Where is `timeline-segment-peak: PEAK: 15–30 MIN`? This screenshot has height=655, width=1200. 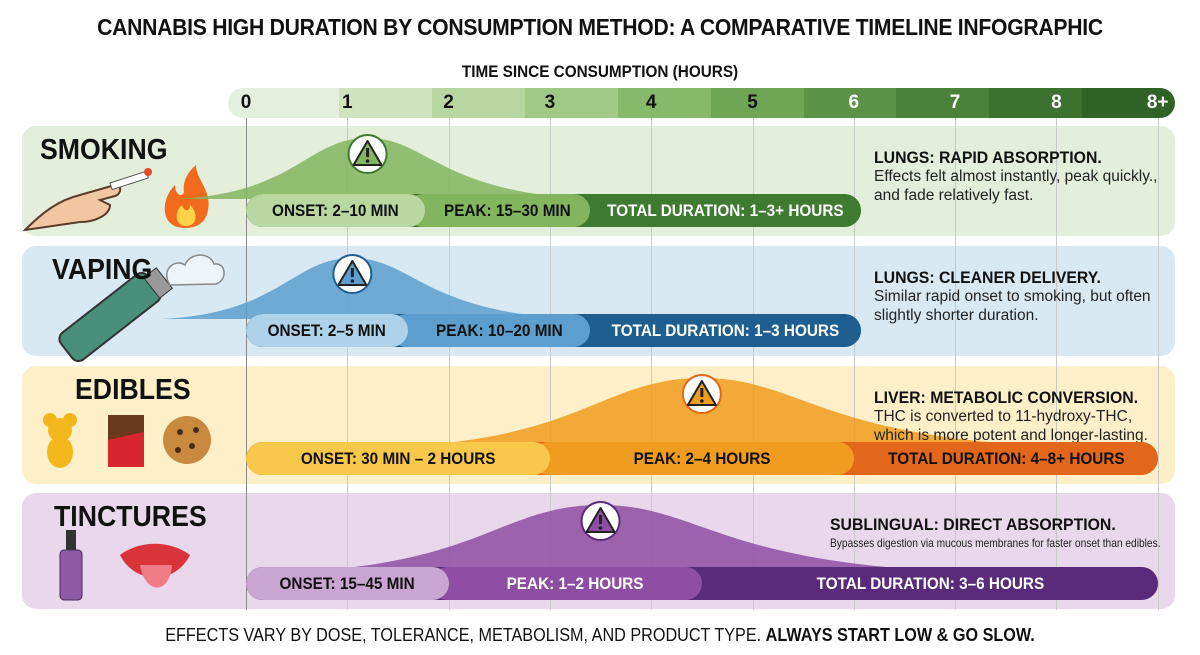 timeline-segment-peak: PEAK: 15–30 MIN is located at coordinates (499, 210).